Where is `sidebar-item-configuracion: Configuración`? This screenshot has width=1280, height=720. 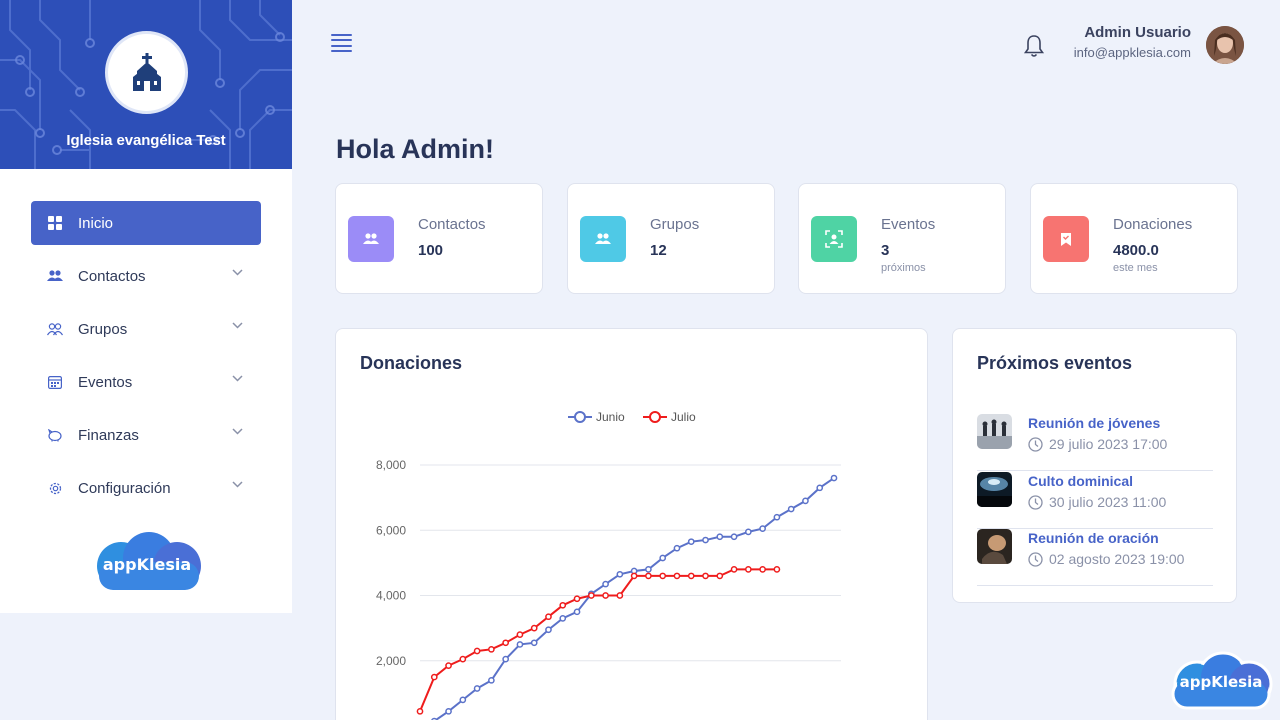 sidebar-item-configuracion: Configuración is located at coordinates (146, 488).